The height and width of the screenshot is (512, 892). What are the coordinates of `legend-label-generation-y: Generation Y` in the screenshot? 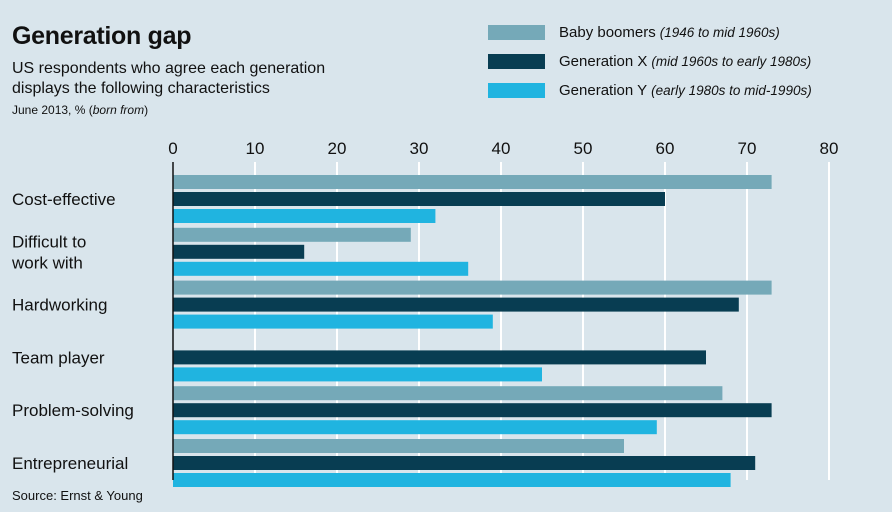 It's located at (603, 90).